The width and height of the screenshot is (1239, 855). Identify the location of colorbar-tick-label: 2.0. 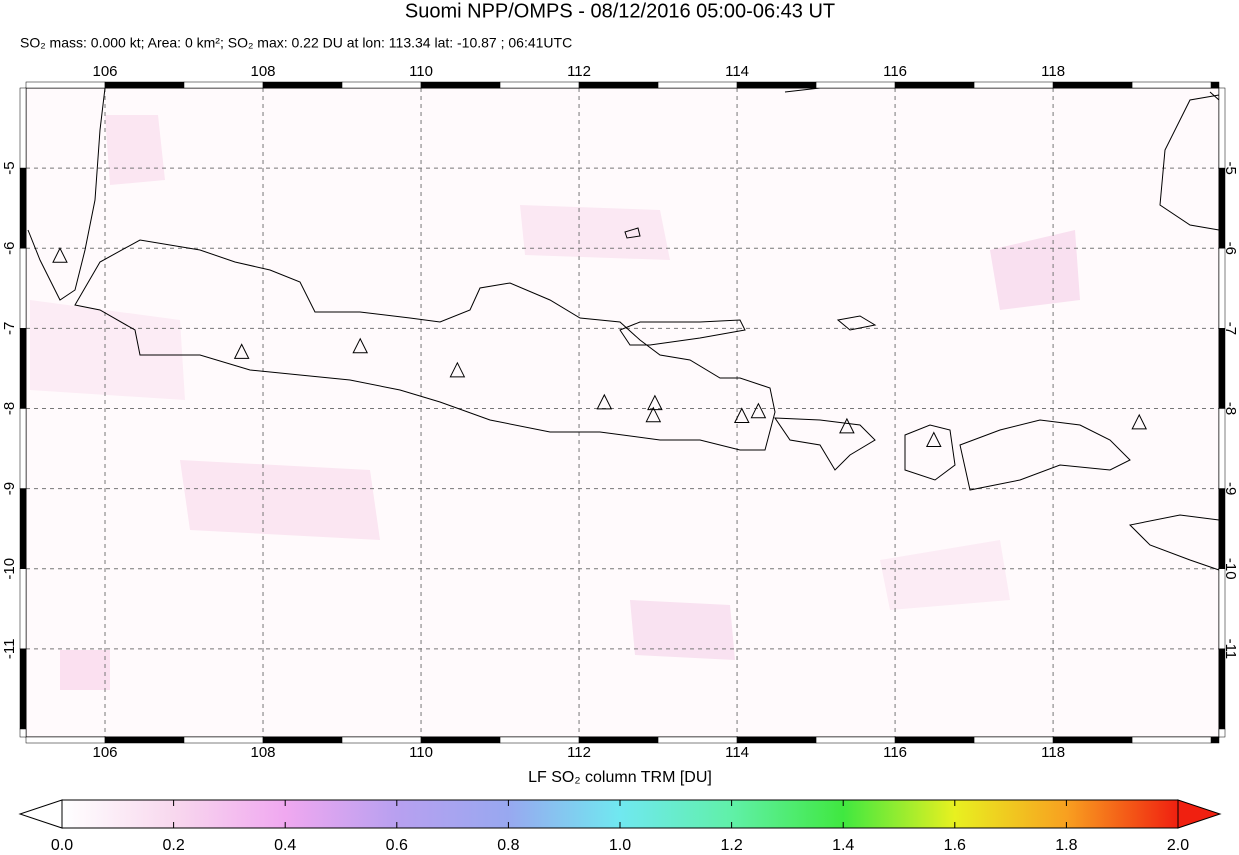
(1178, 845).